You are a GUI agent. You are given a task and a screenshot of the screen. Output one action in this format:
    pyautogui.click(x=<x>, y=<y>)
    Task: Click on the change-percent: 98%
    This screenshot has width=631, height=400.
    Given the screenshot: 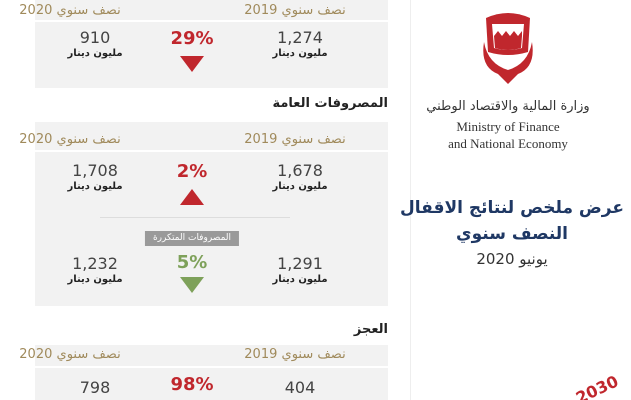 What is the action you would take?
    pyautogui.click(x=192, y=384)
    